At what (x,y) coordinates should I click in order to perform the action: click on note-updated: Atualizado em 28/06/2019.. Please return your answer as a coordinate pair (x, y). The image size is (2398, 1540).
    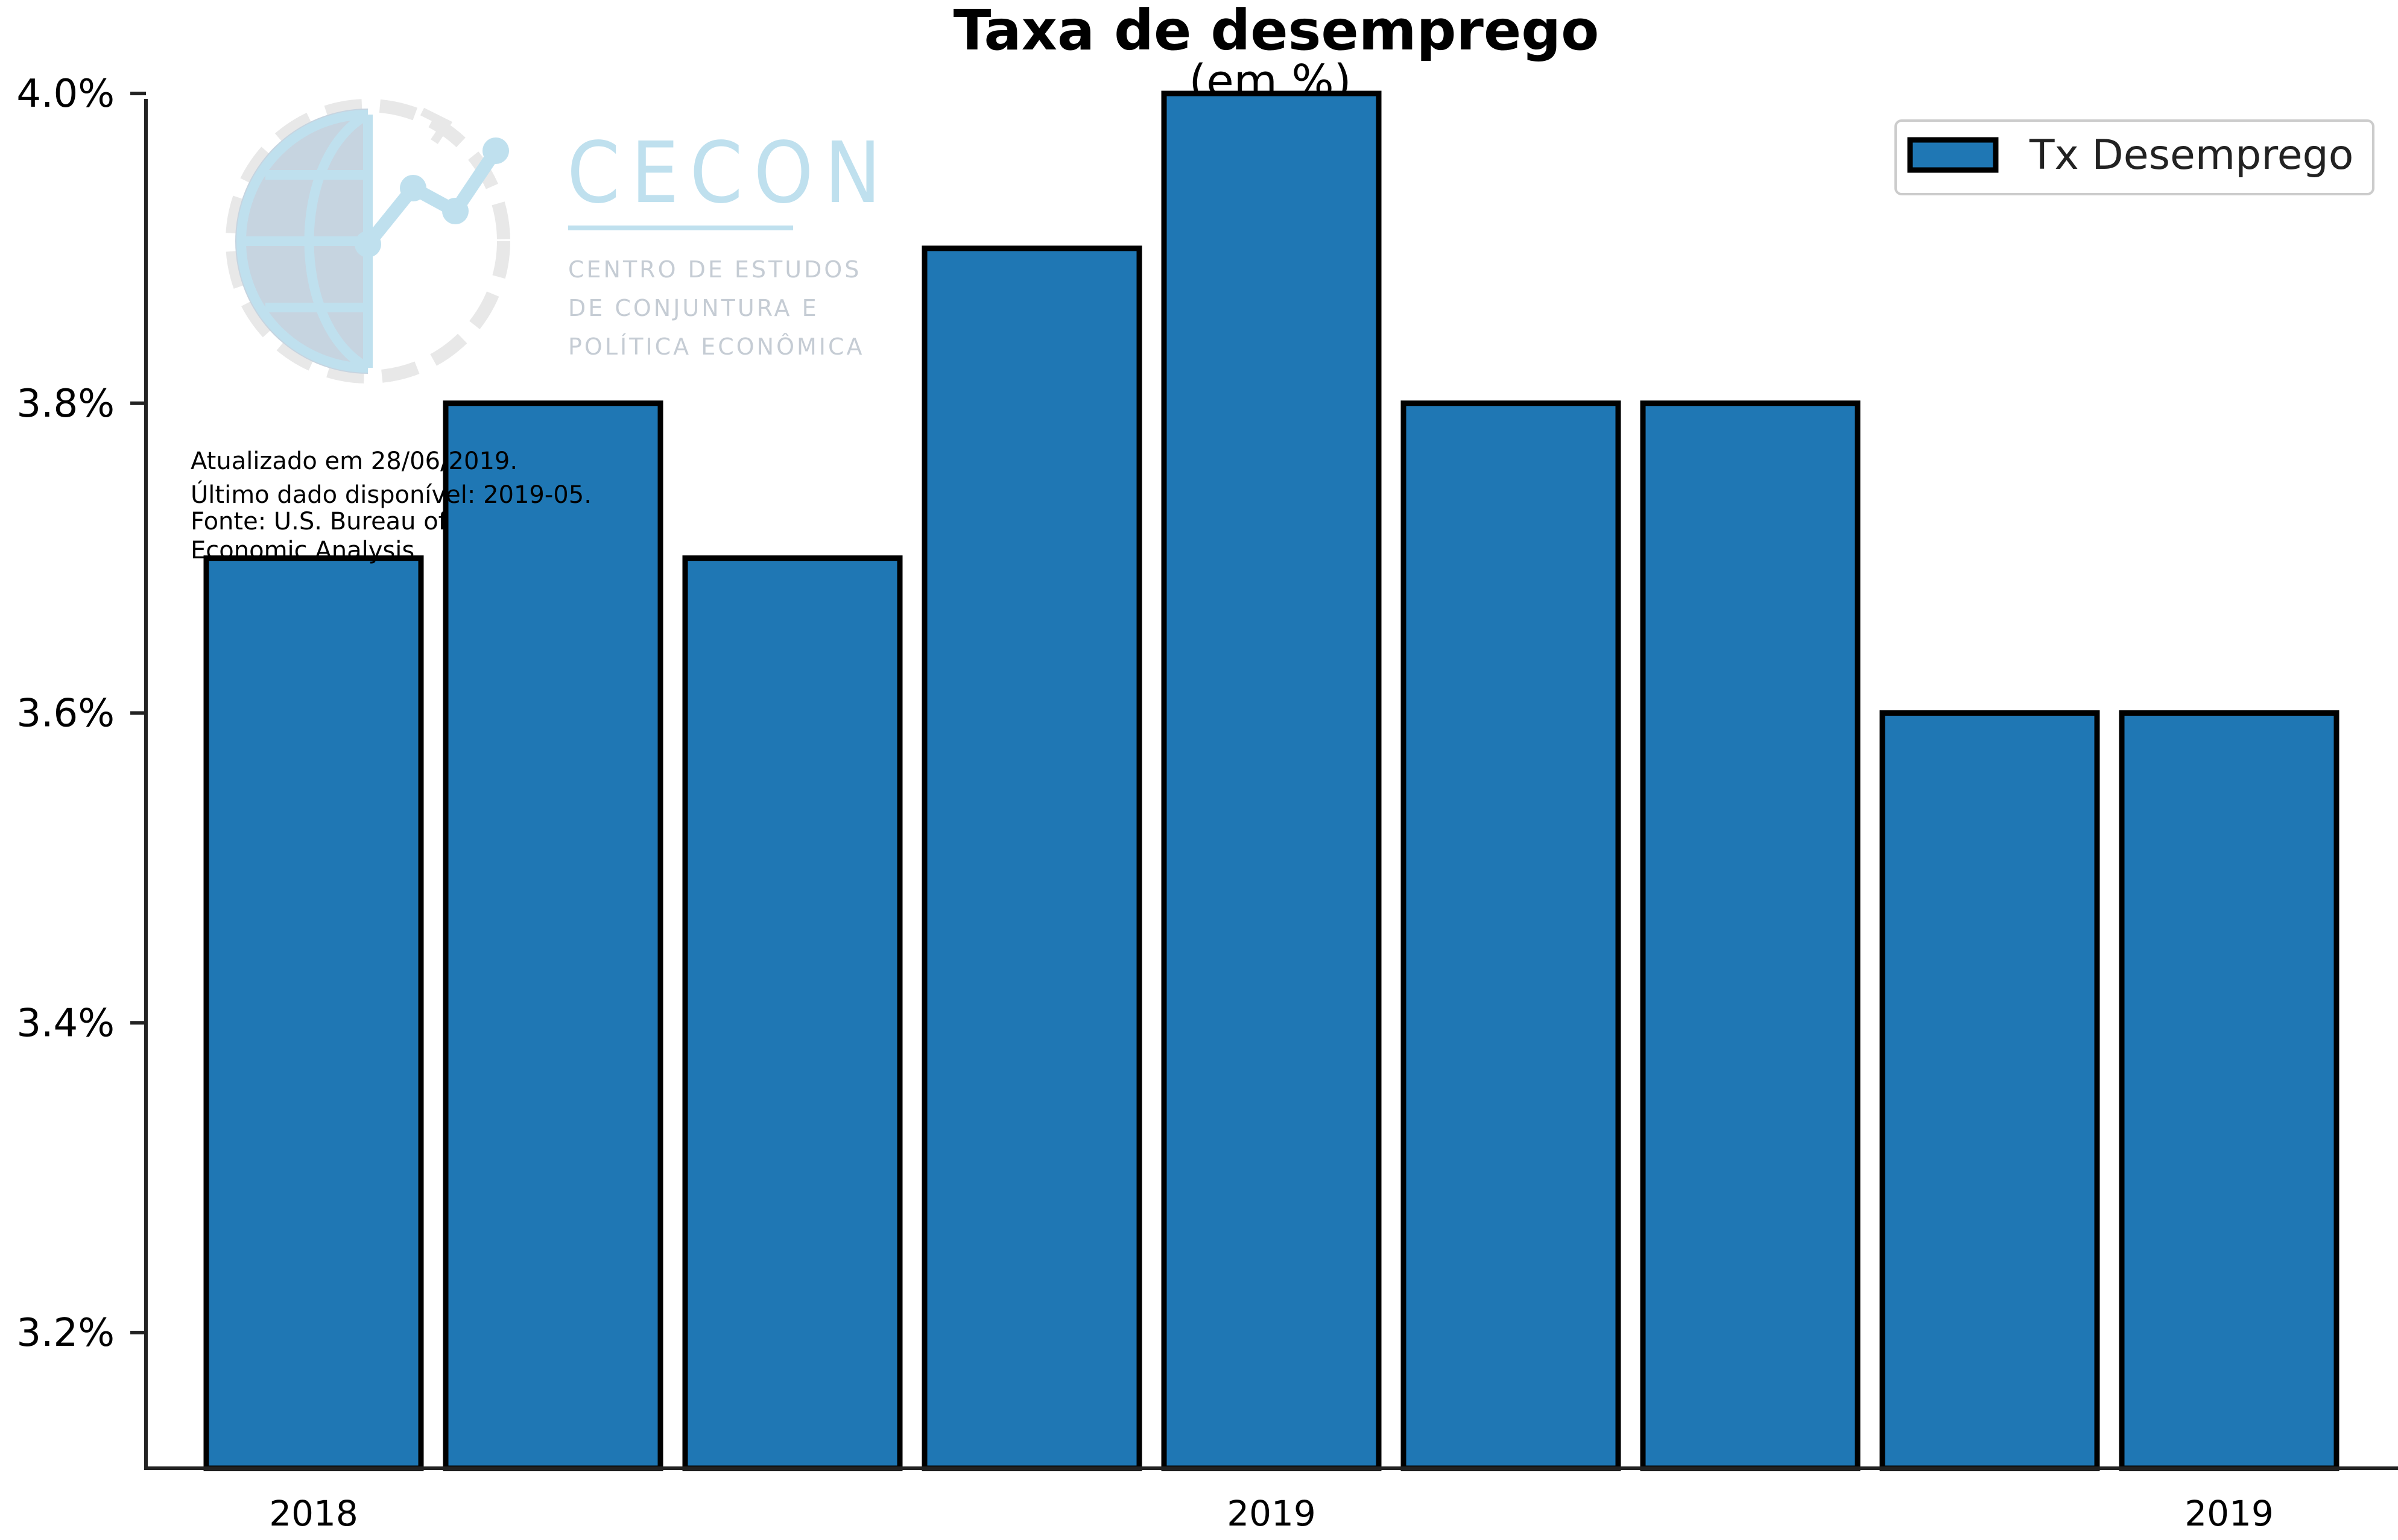
    Looking at the image, I should click on (354, 461).